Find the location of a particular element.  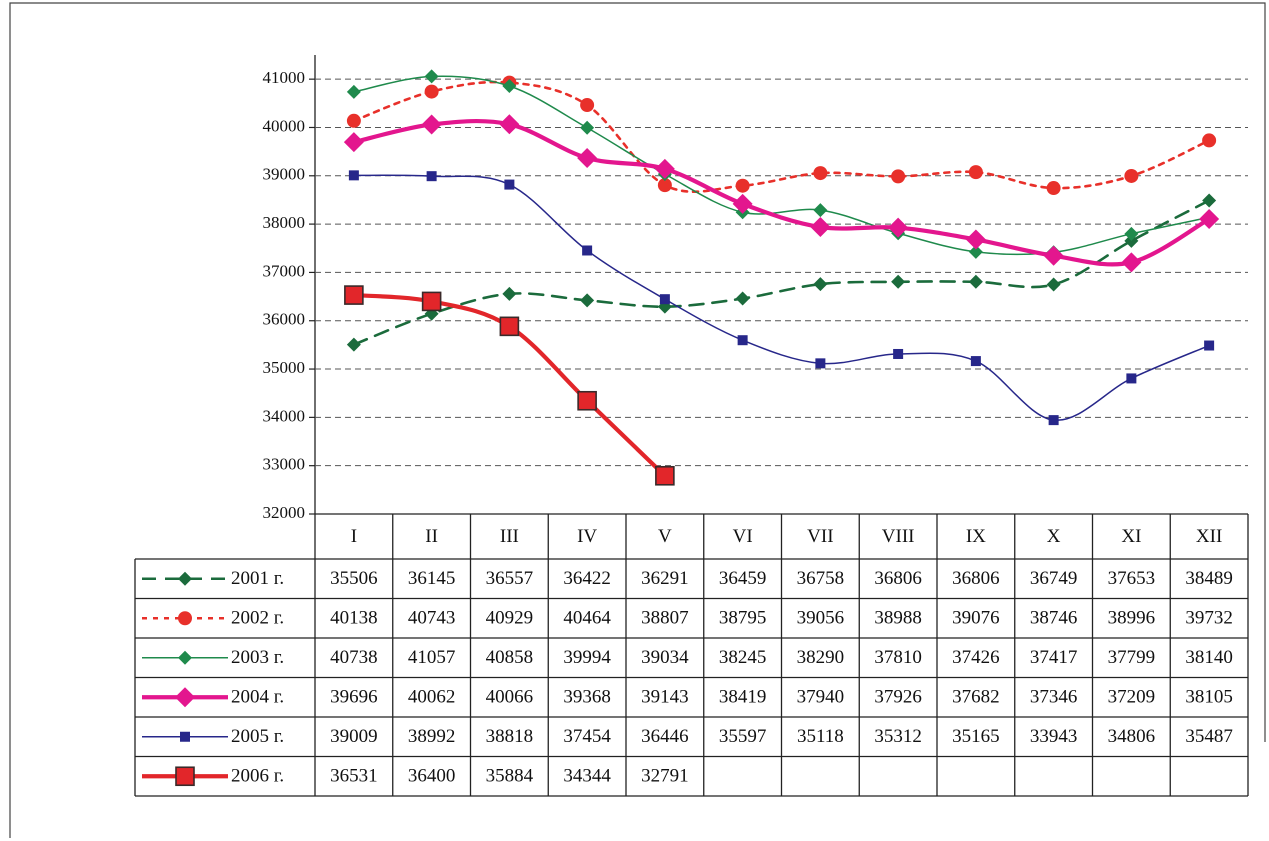

x-tick-label: IX is located at coordinates (976, 536).